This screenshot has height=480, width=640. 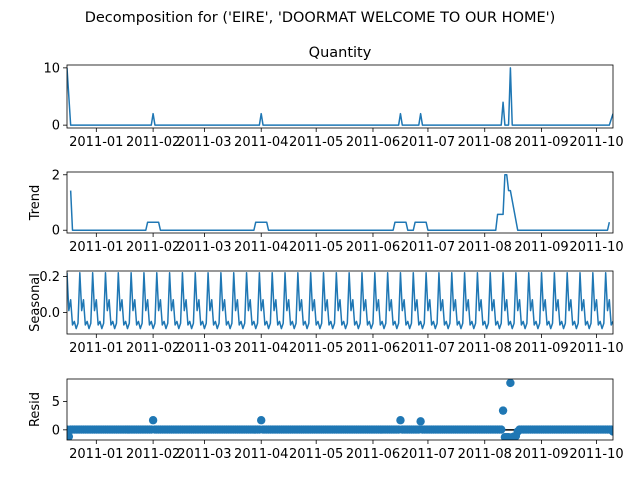 What do you see at coordinates (51, 68) in the screenshot?
I see `y-tick-label: 10` at bounding box center [51, 68].